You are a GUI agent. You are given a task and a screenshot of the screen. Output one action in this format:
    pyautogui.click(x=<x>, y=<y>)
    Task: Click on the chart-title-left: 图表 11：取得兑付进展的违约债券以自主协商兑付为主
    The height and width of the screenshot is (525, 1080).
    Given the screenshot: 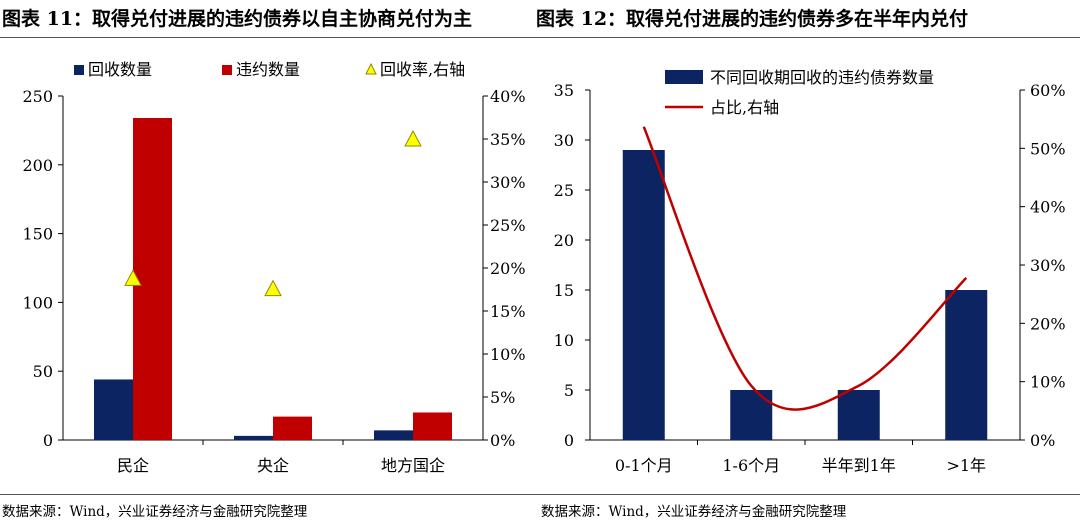 What is the action you would take?
    pyautogui.click(x=237, y=19)
    